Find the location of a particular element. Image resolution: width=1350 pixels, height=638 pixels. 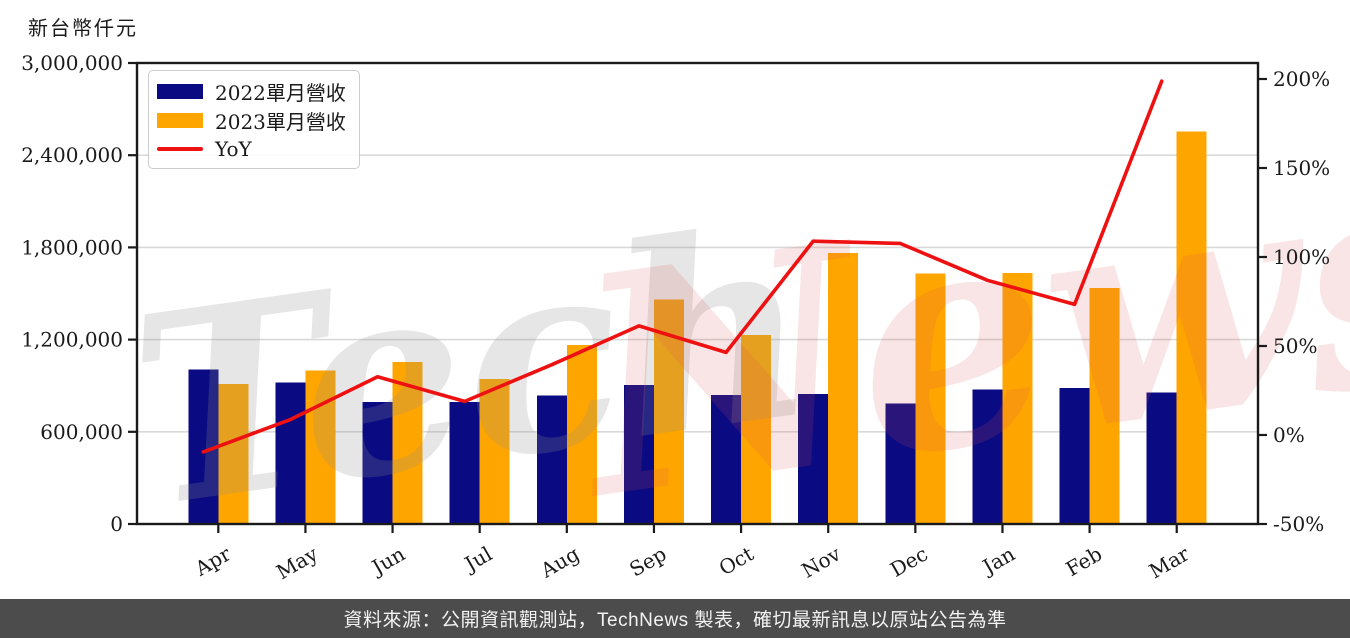

left-axis-unit-label: 新台幣仟元 is located at coordinates (83, 28).